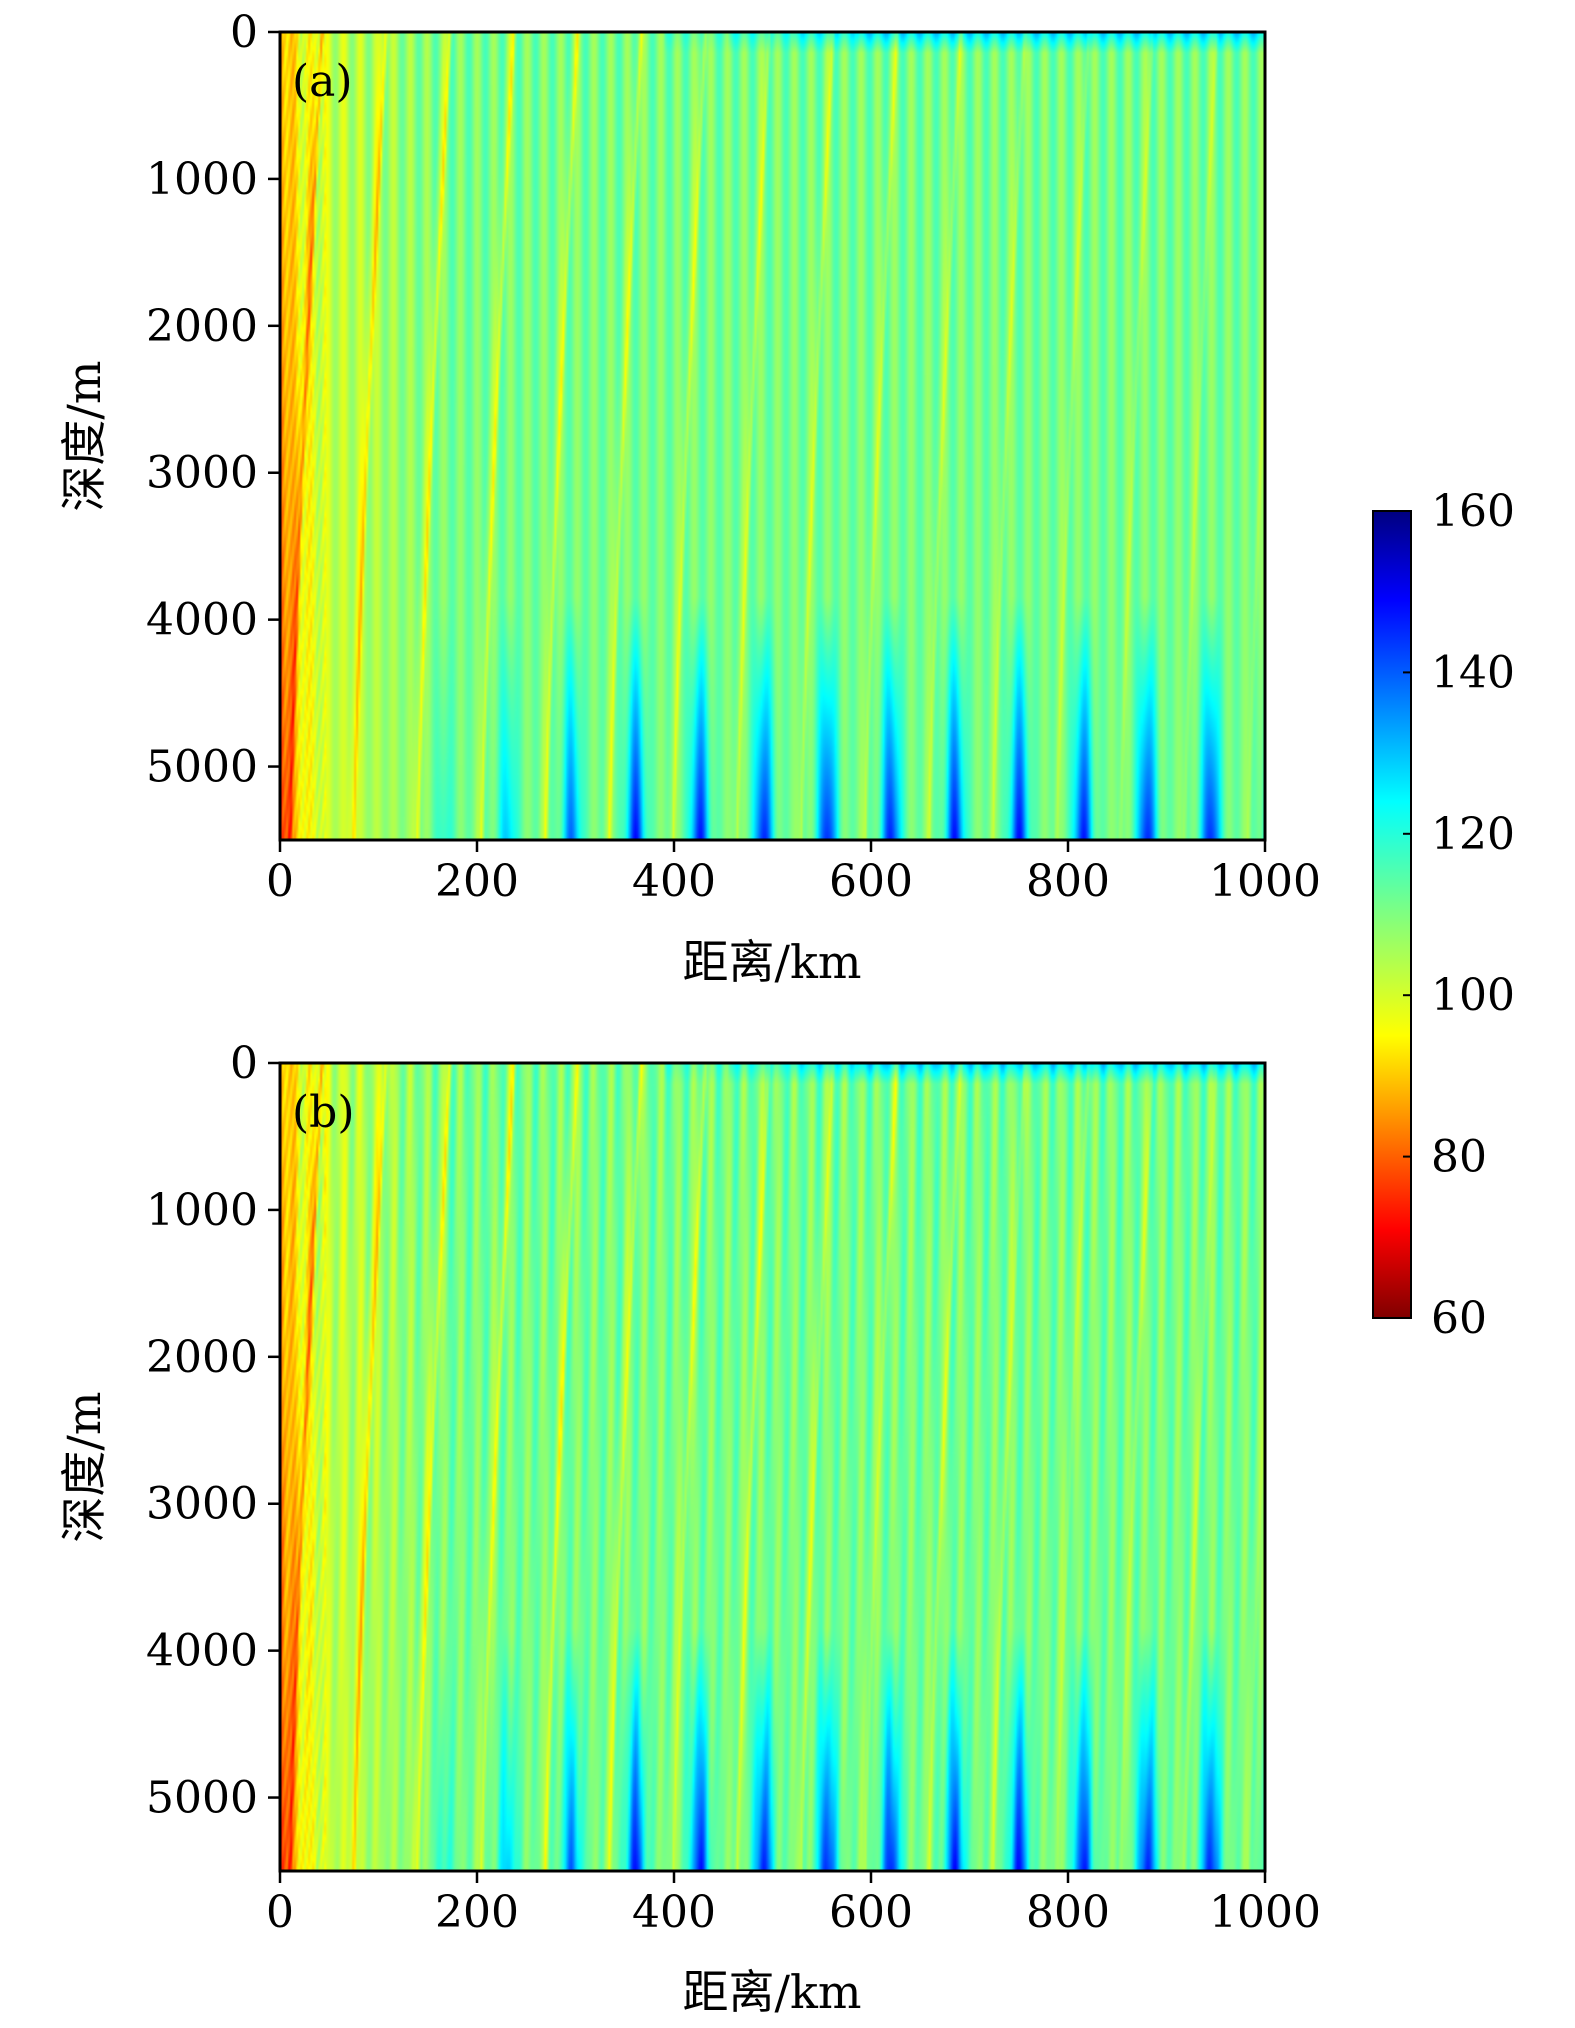 The image size is (1575, 2028). I want to click on x-axis-title-a: 距离/km, so click(772, 962).